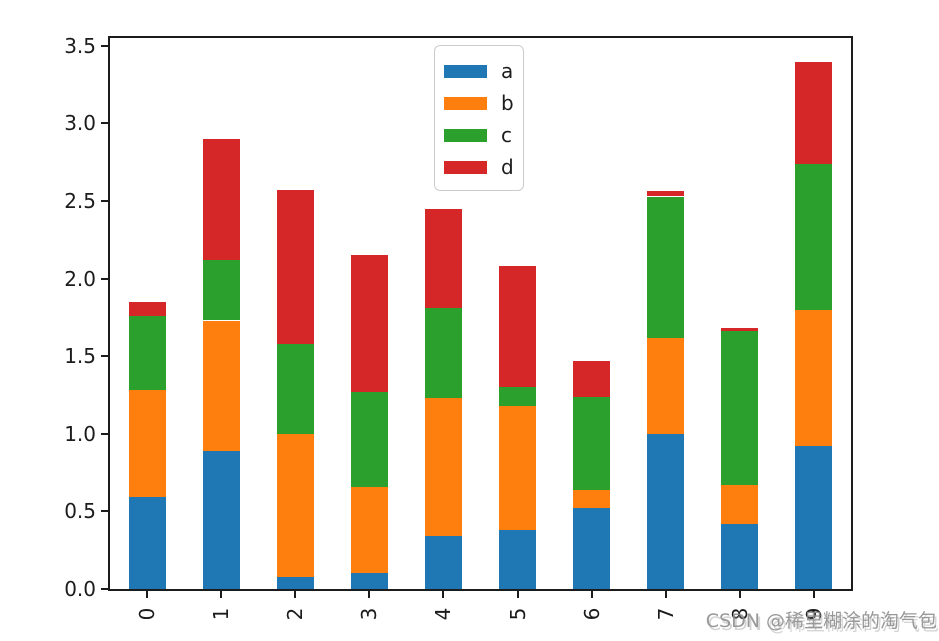  Describe the element at coordinates (295, 583) in the screenshot. I see `bar-2-segment-a` at that location.